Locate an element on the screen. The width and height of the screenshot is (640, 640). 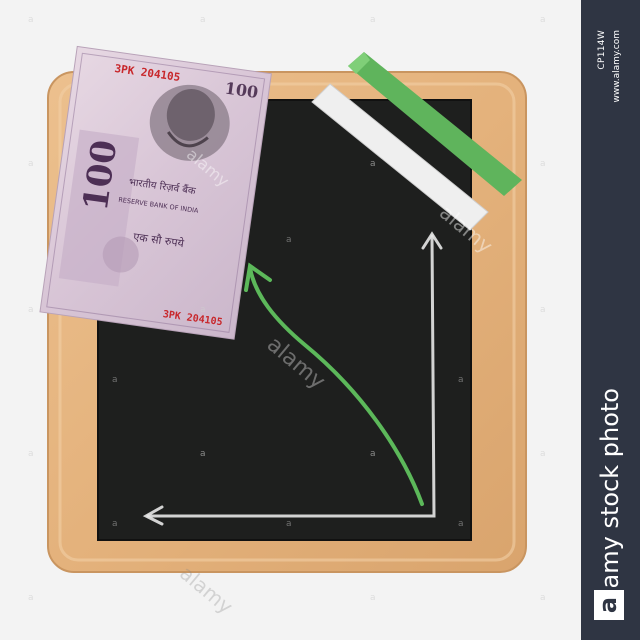
portrait-shoulders is located at coordinates (188, 139).